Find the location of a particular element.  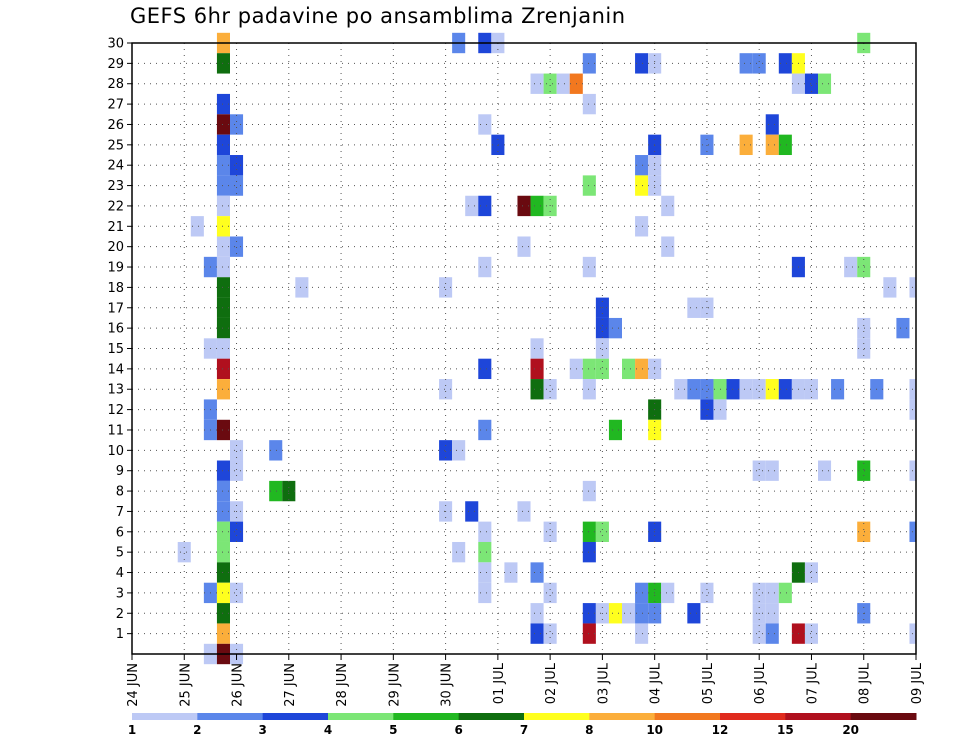

y-tick-label: 9 is located at coordinates (120, 471).